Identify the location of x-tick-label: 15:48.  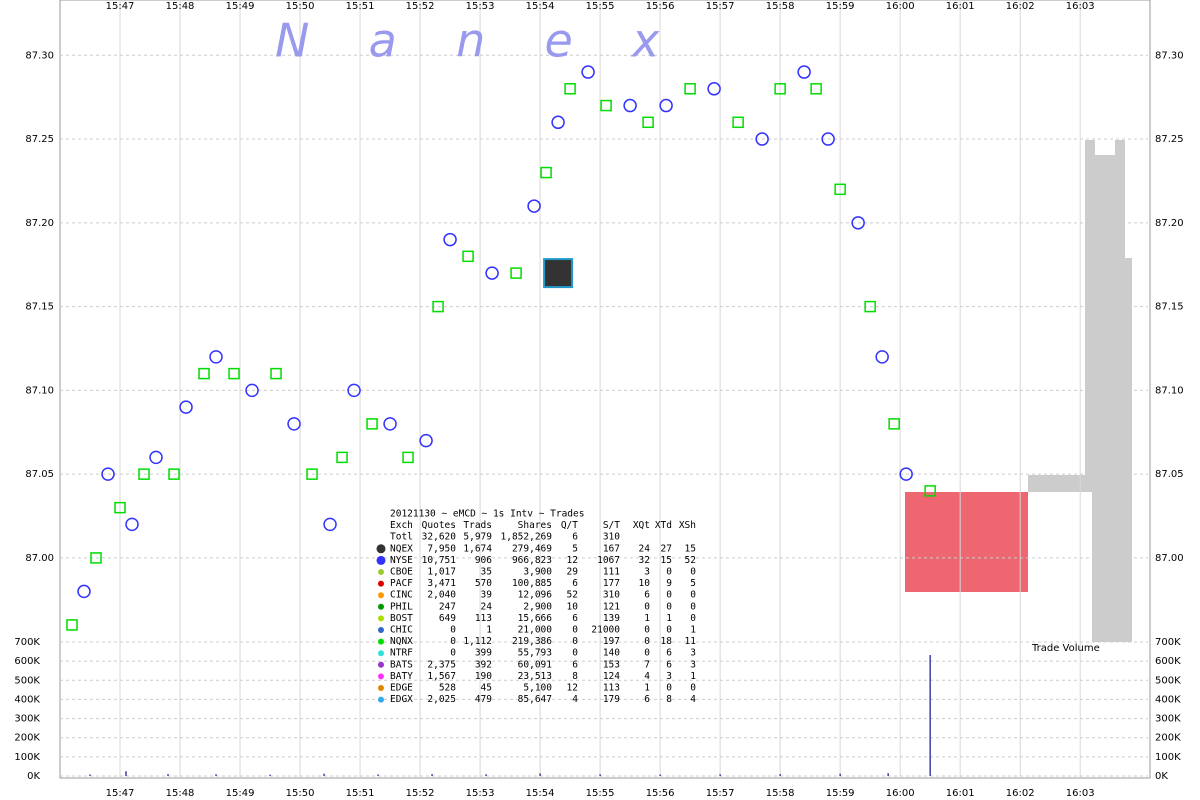
(180, 6).